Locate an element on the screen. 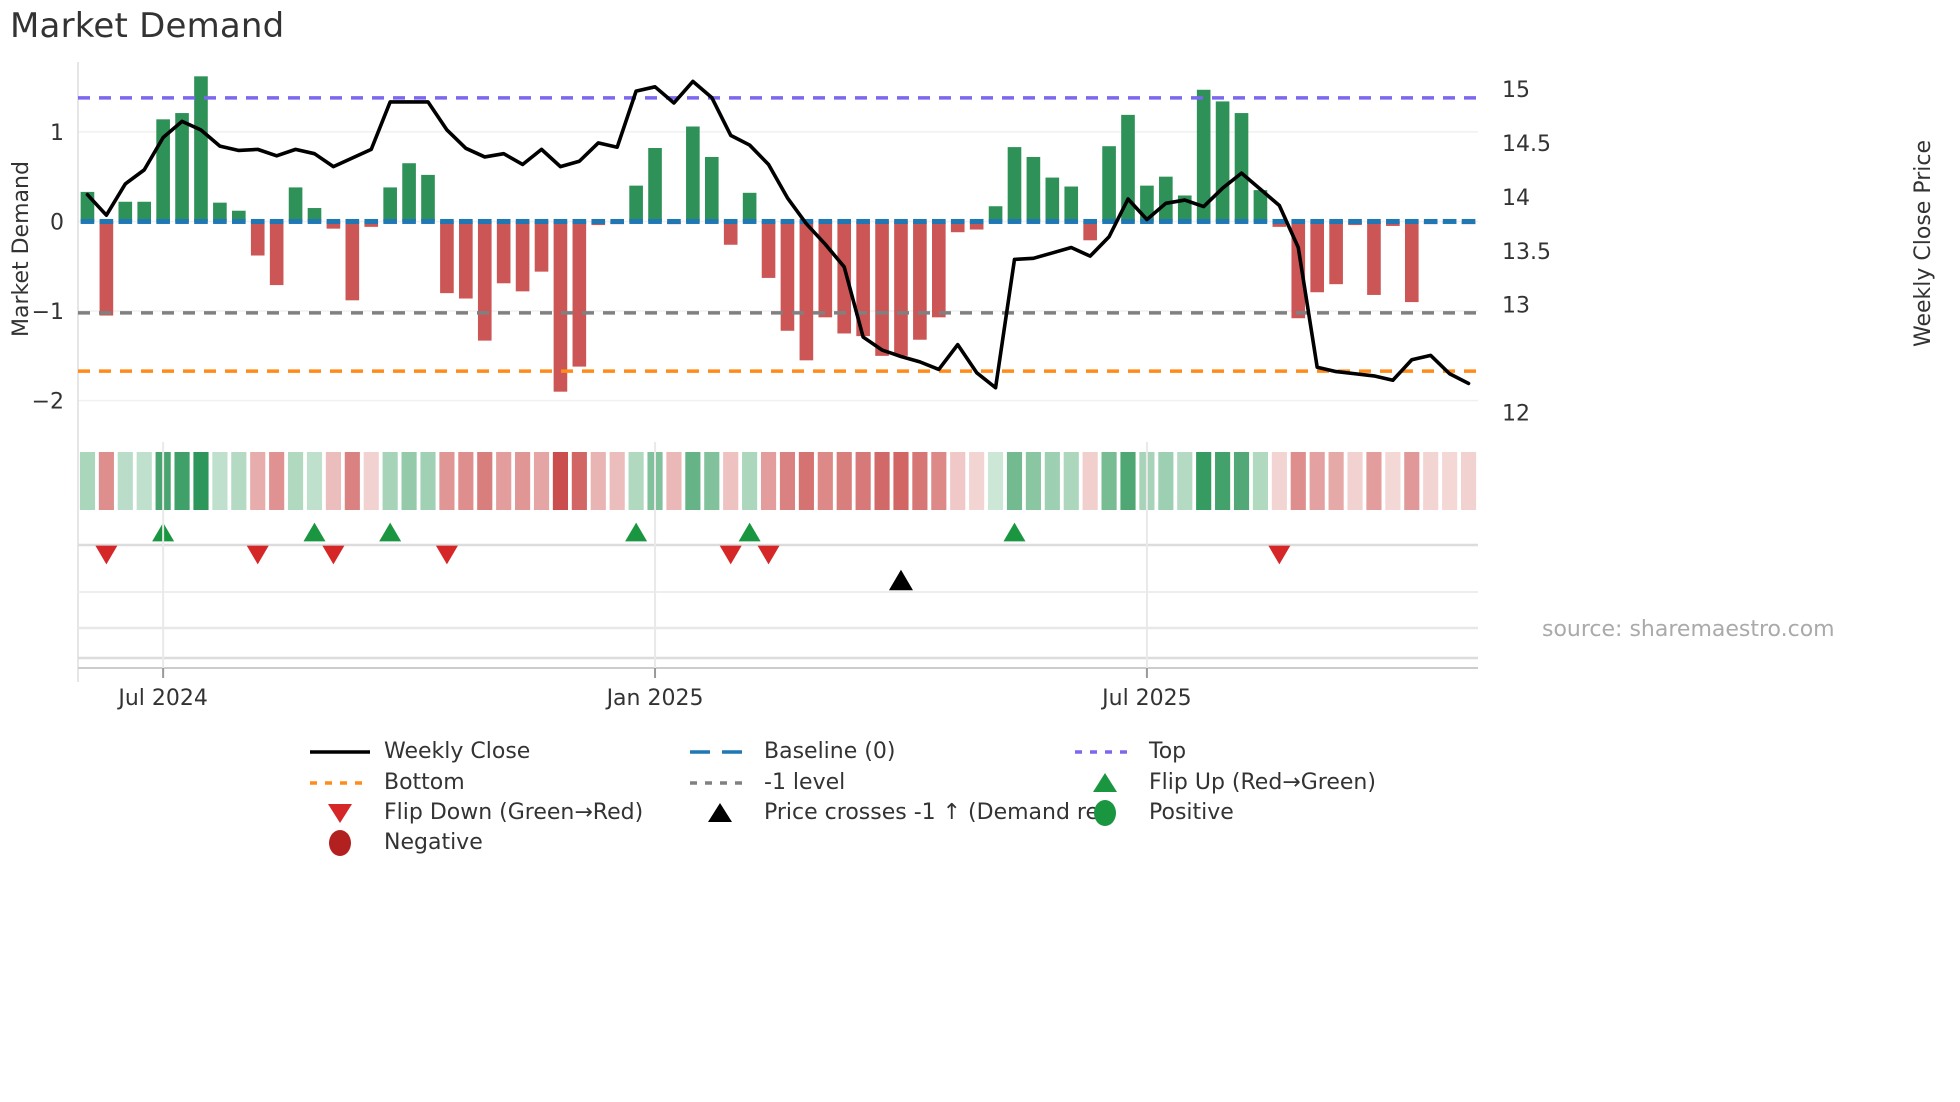  page-title: Market Demand is located at coordinates (147, 26).